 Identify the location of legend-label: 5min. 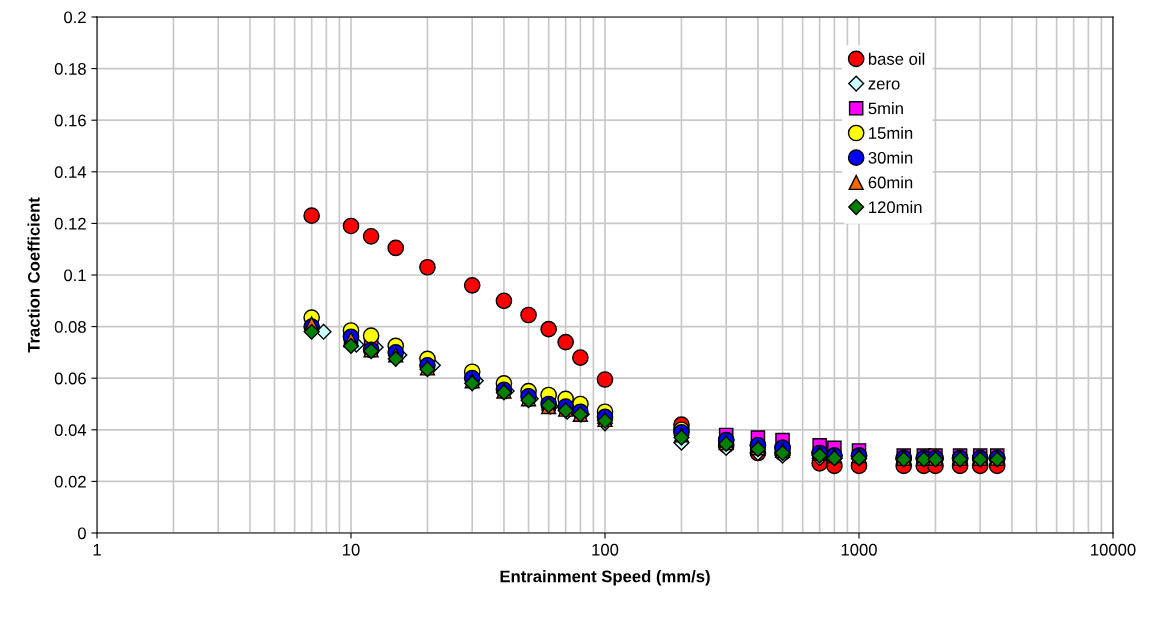
(885, 108).